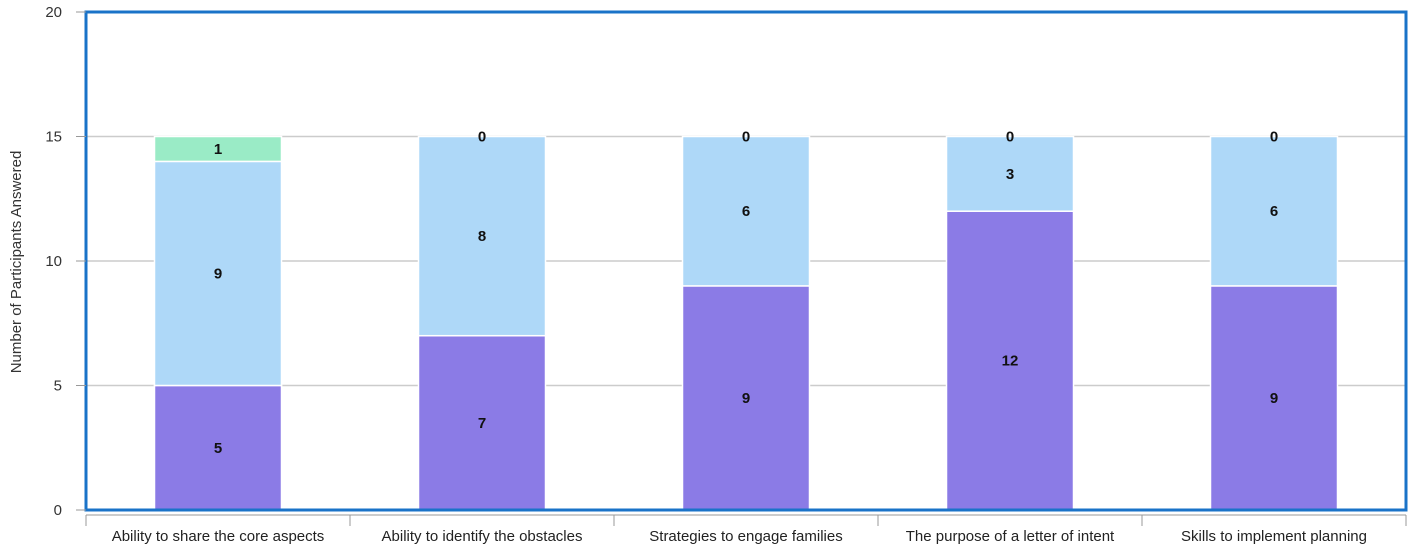 The height and width of the screenshot is (548, 1417). I want to click on y-axis-label: Number of Participants Answered, so click(16, 262).